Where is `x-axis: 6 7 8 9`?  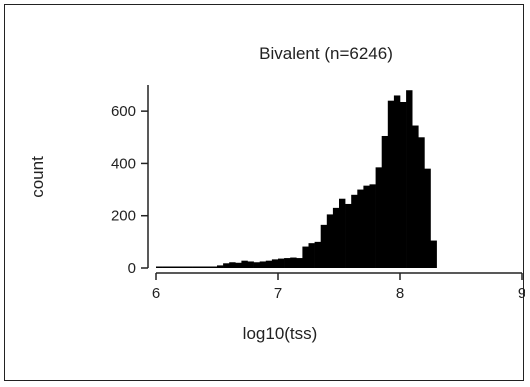
x-axis: 6 7 8 9 is located at coordinates (338, 287).